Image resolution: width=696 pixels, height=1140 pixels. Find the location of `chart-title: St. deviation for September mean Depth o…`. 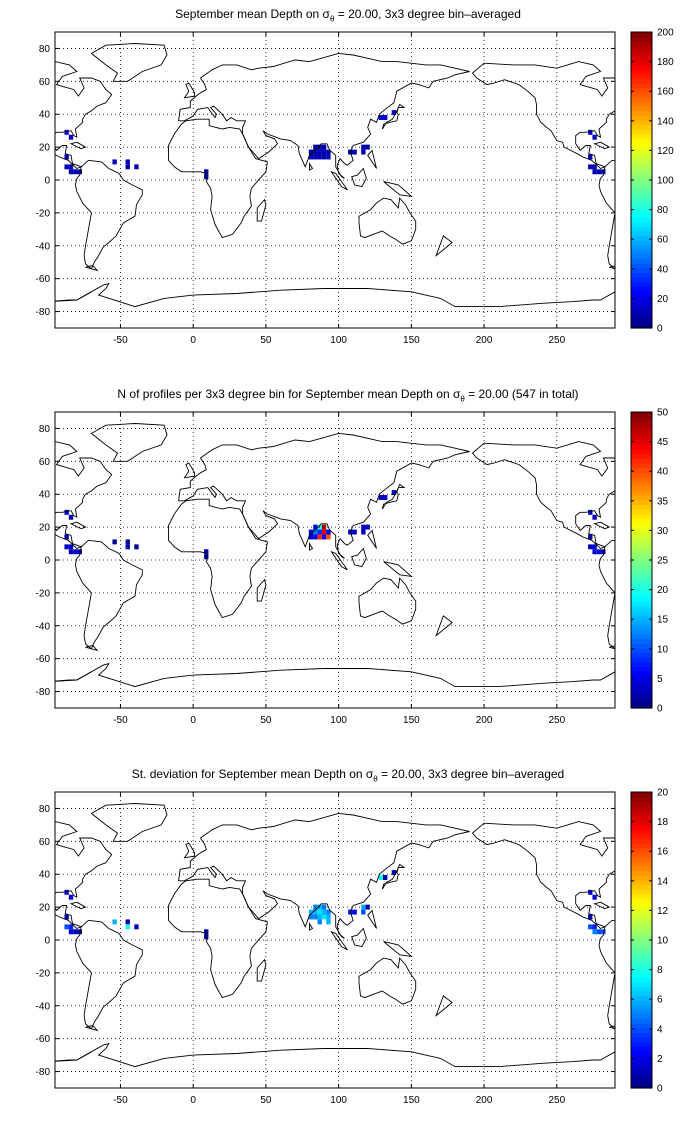

chart-title: St. deviation for September mean Depth o… is located at coordinates (348, 775).